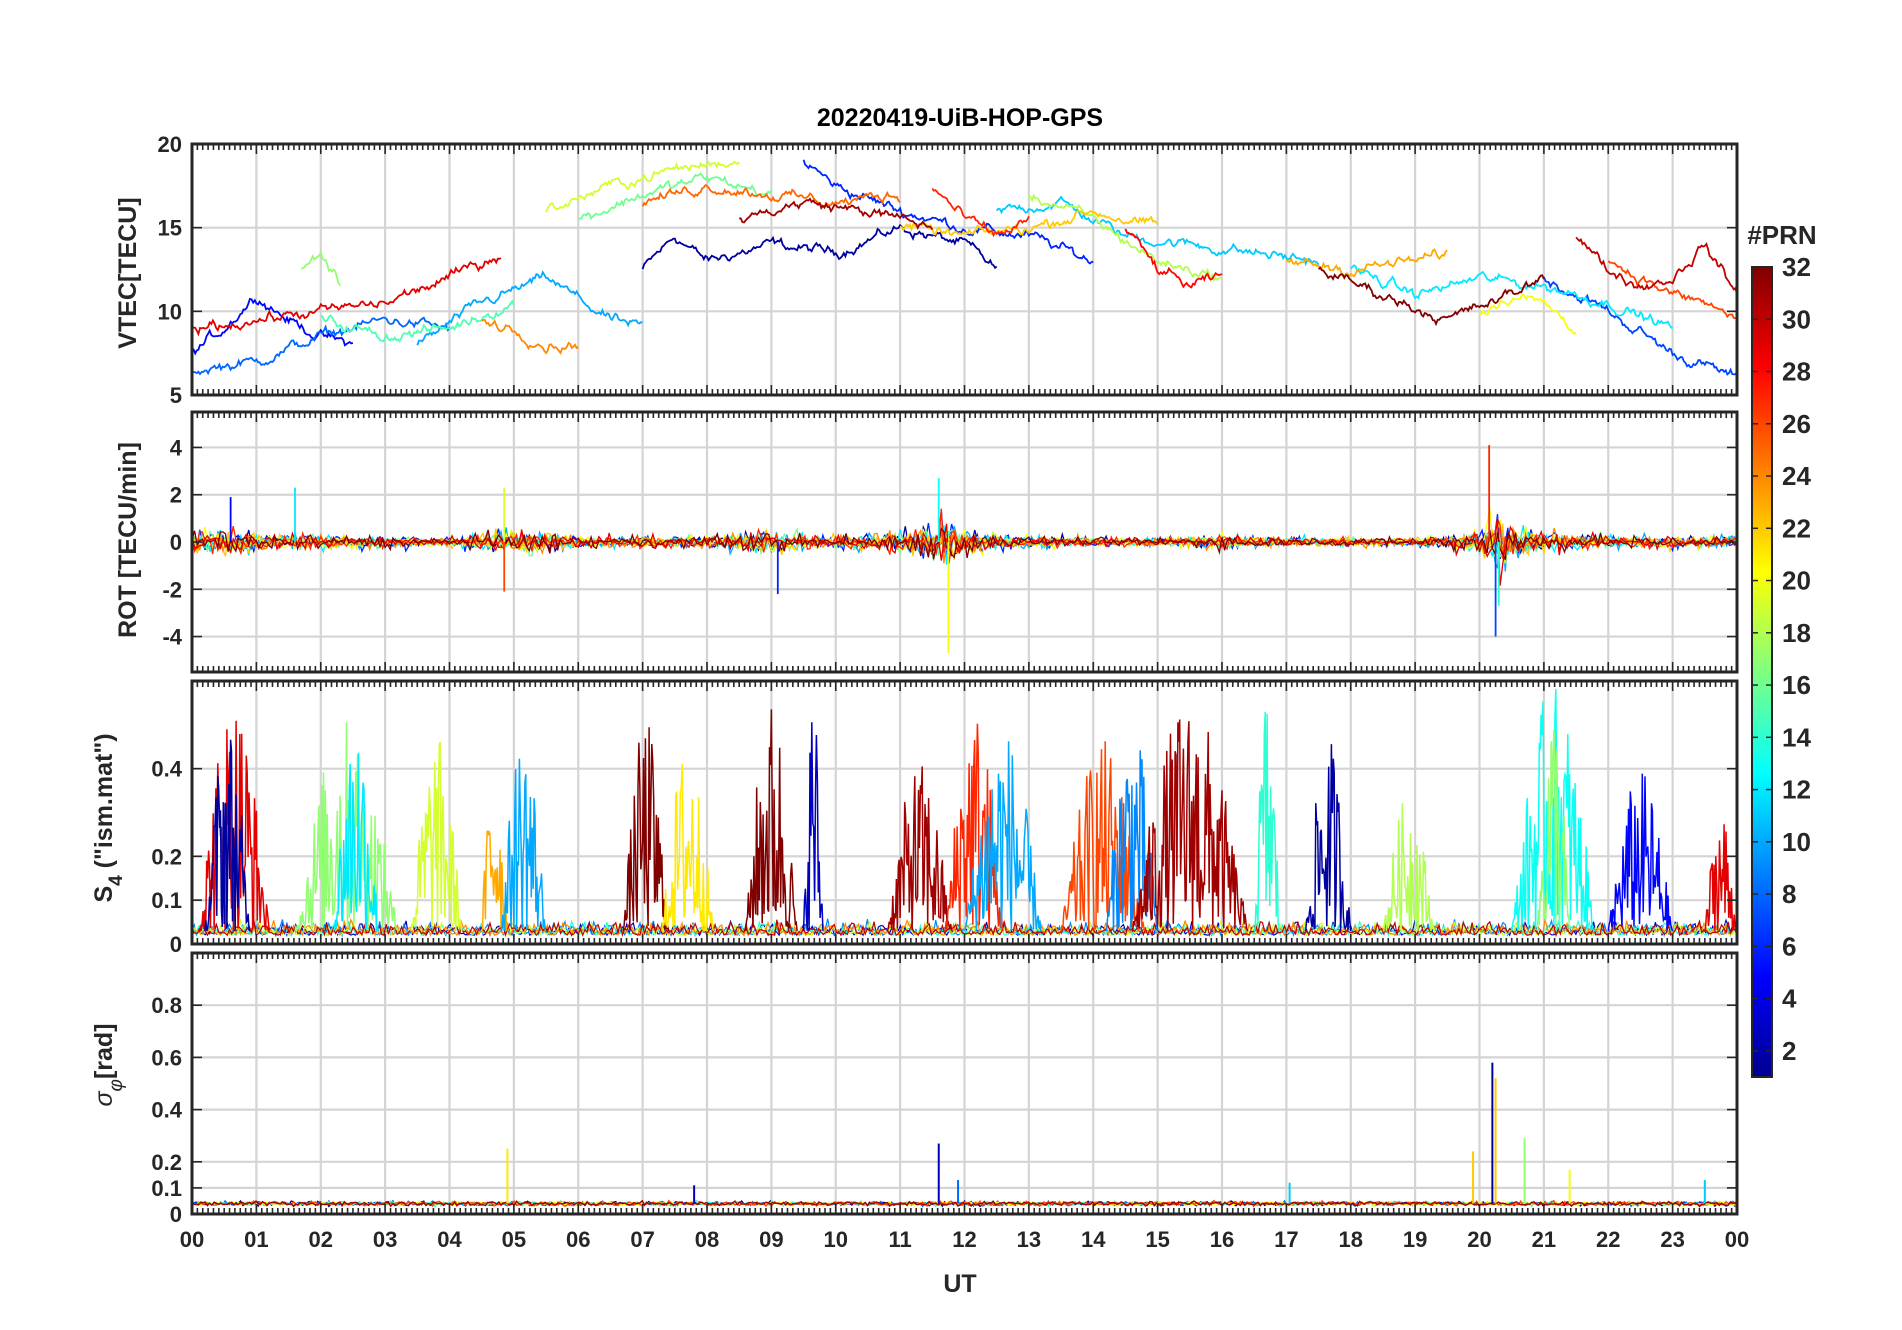 Image resolution: width=1902 pixels, height=1330 pixels. Describe the element at coordinates (1093, 1239) in the screenshot. I see `x-tick-label: 14` at that location.